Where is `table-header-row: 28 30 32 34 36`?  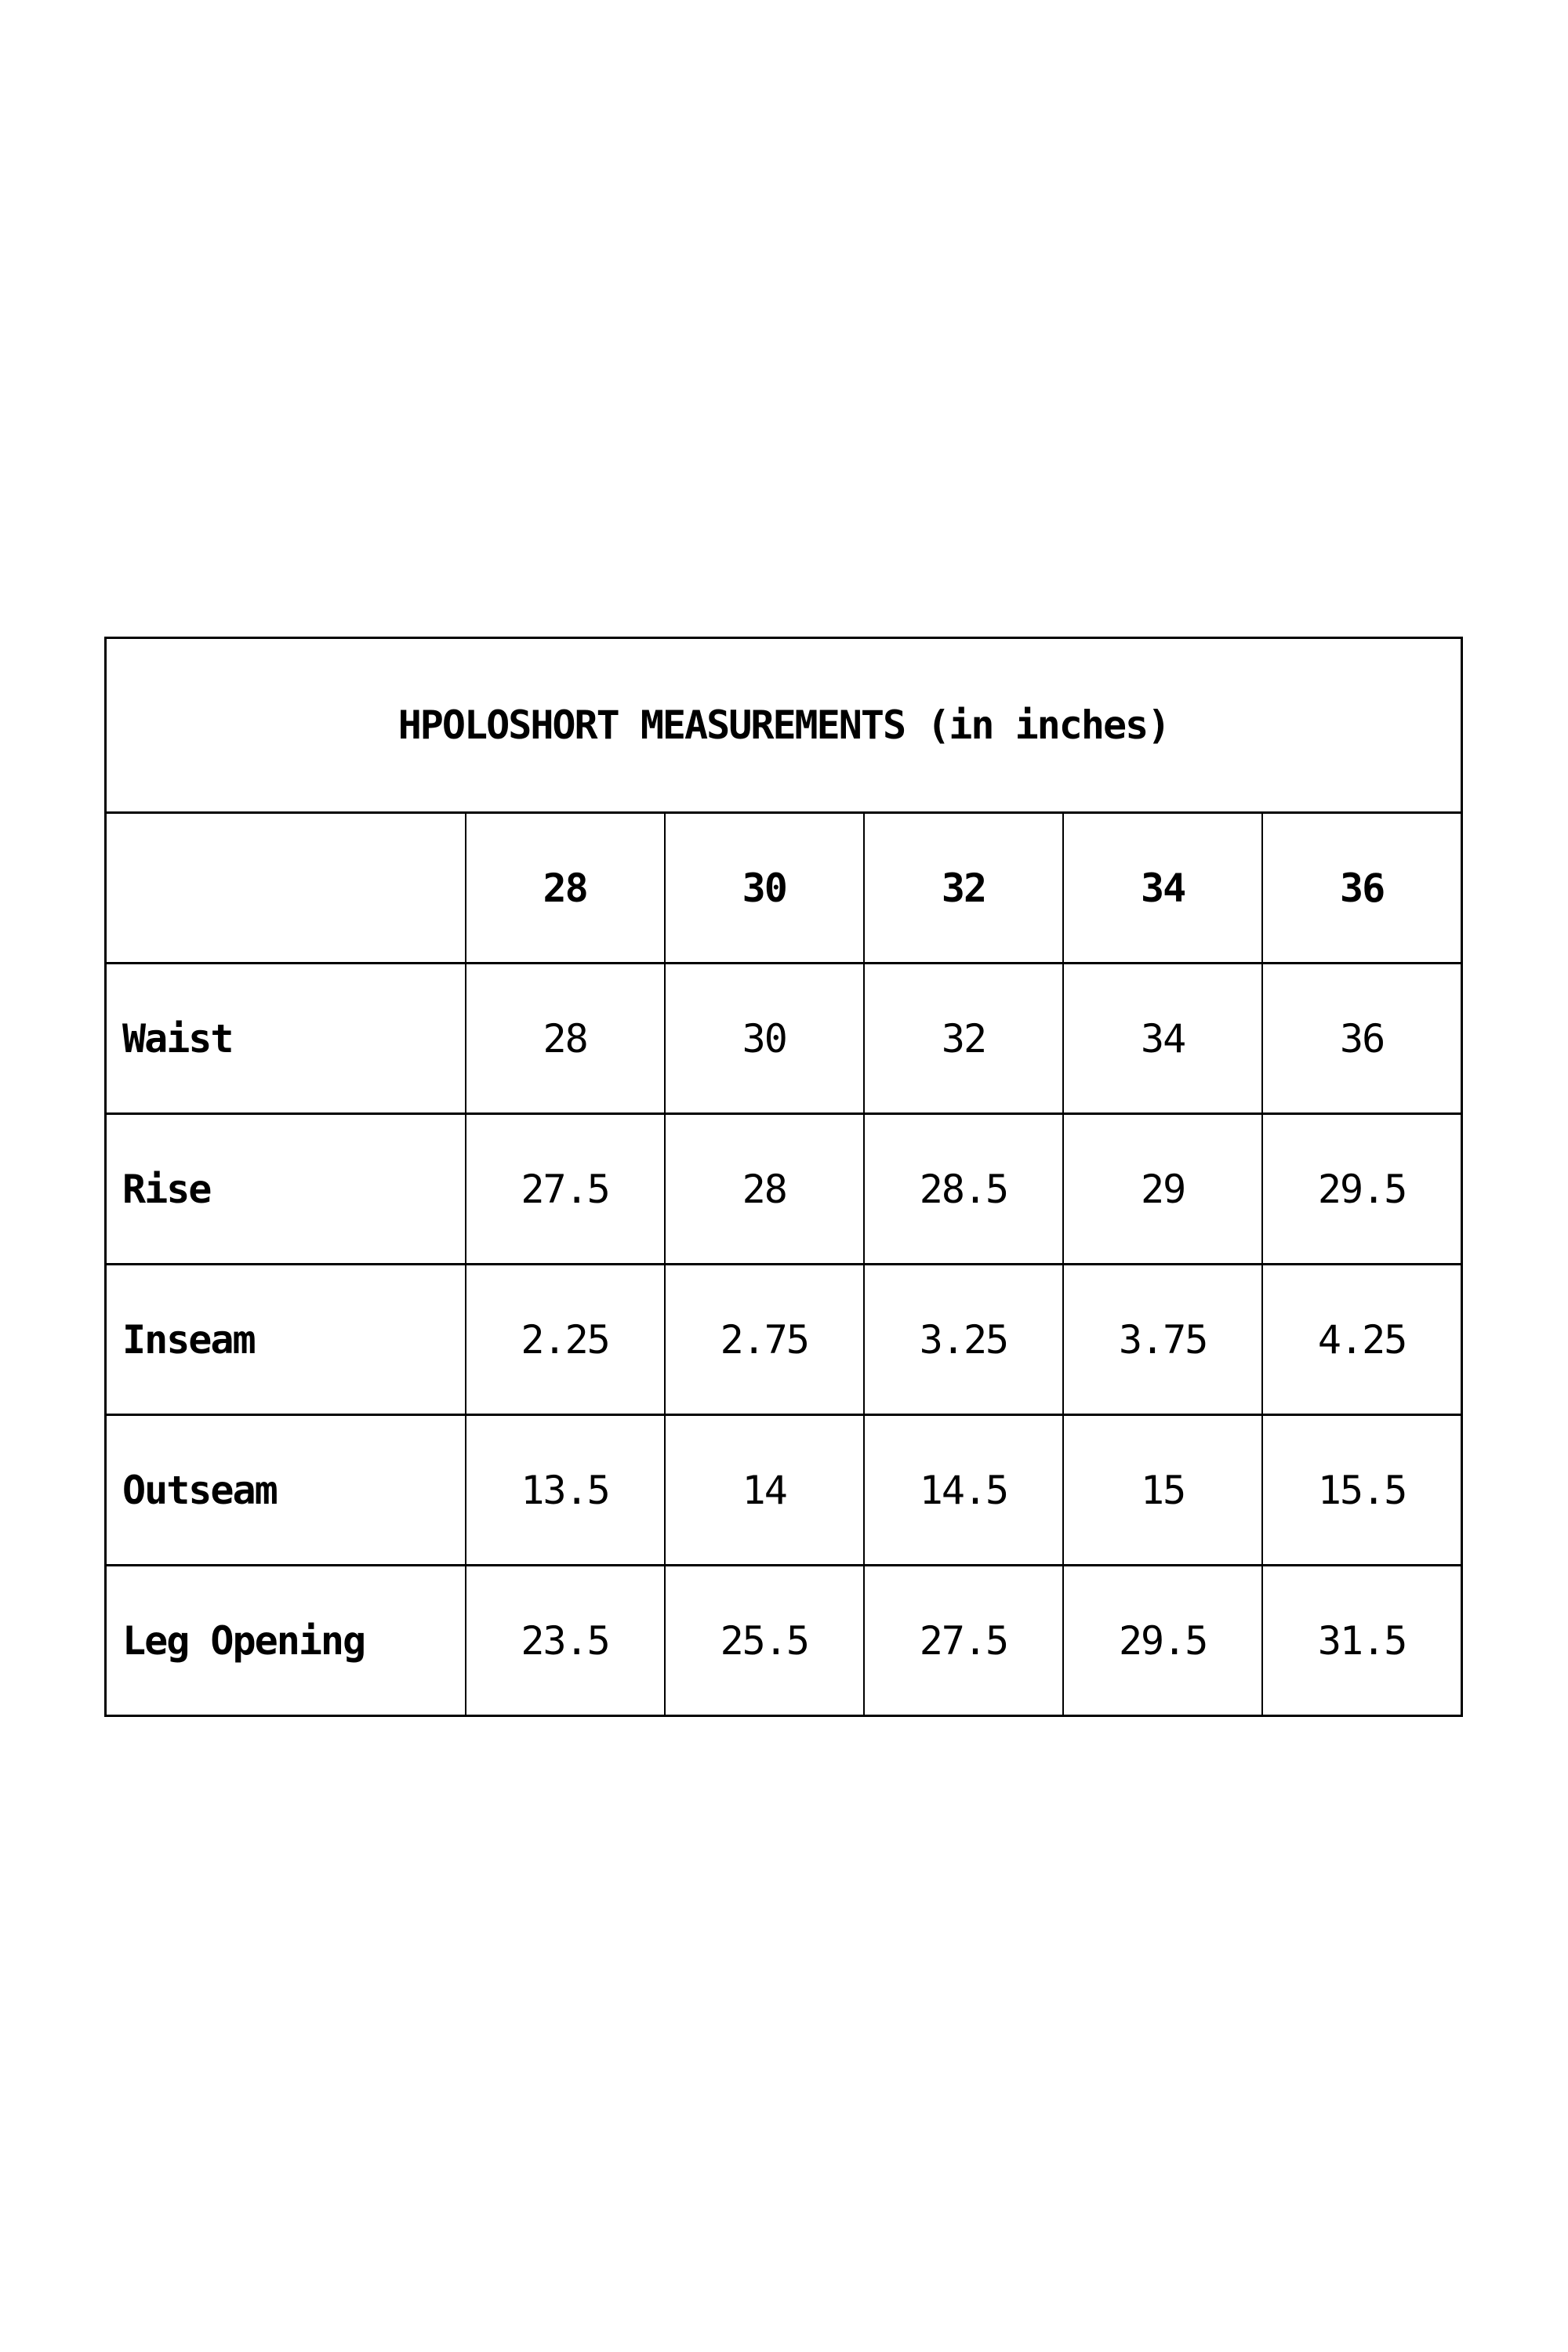 table-header-row: 28 30 32 34 36 is located at coordinates (783, 888).